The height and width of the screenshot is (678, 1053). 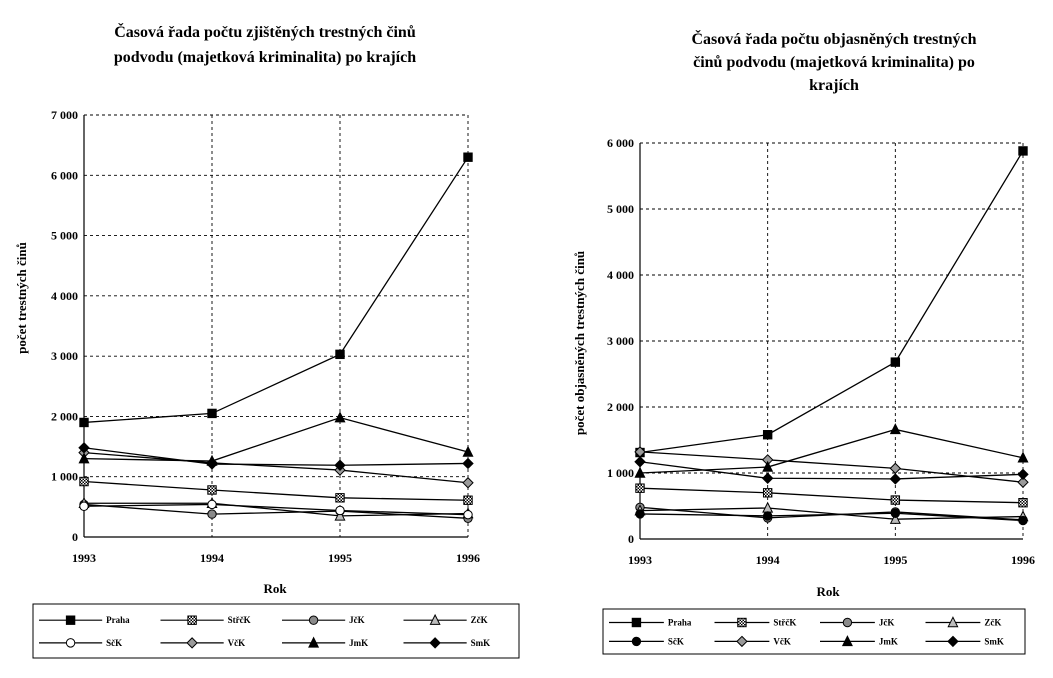 What do you see at coordinates (275, 588) in the screenshot?
I see `x-axis-title: Rok` at bounding box center [275, 588].